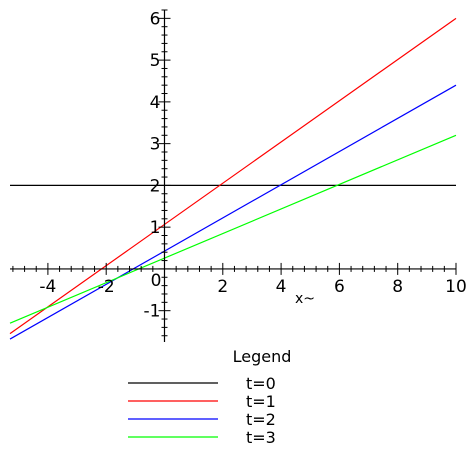 The height and width of the screenshot is (452, 468). Describe the element at coordinates (261, 437) in the screenshot. I see `legend-entry-label: t=3` at that location.